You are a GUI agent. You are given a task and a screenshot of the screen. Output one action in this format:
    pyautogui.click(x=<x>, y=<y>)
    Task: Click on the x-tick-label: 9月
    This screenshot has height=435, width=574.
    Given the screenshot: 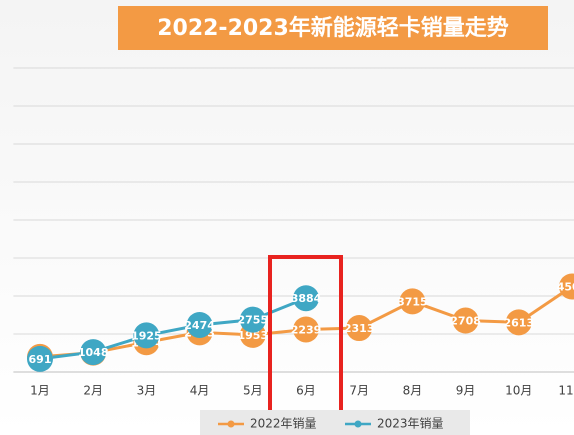 What is the action you would take?
    pyautogui.click(x=466, y=391)
    